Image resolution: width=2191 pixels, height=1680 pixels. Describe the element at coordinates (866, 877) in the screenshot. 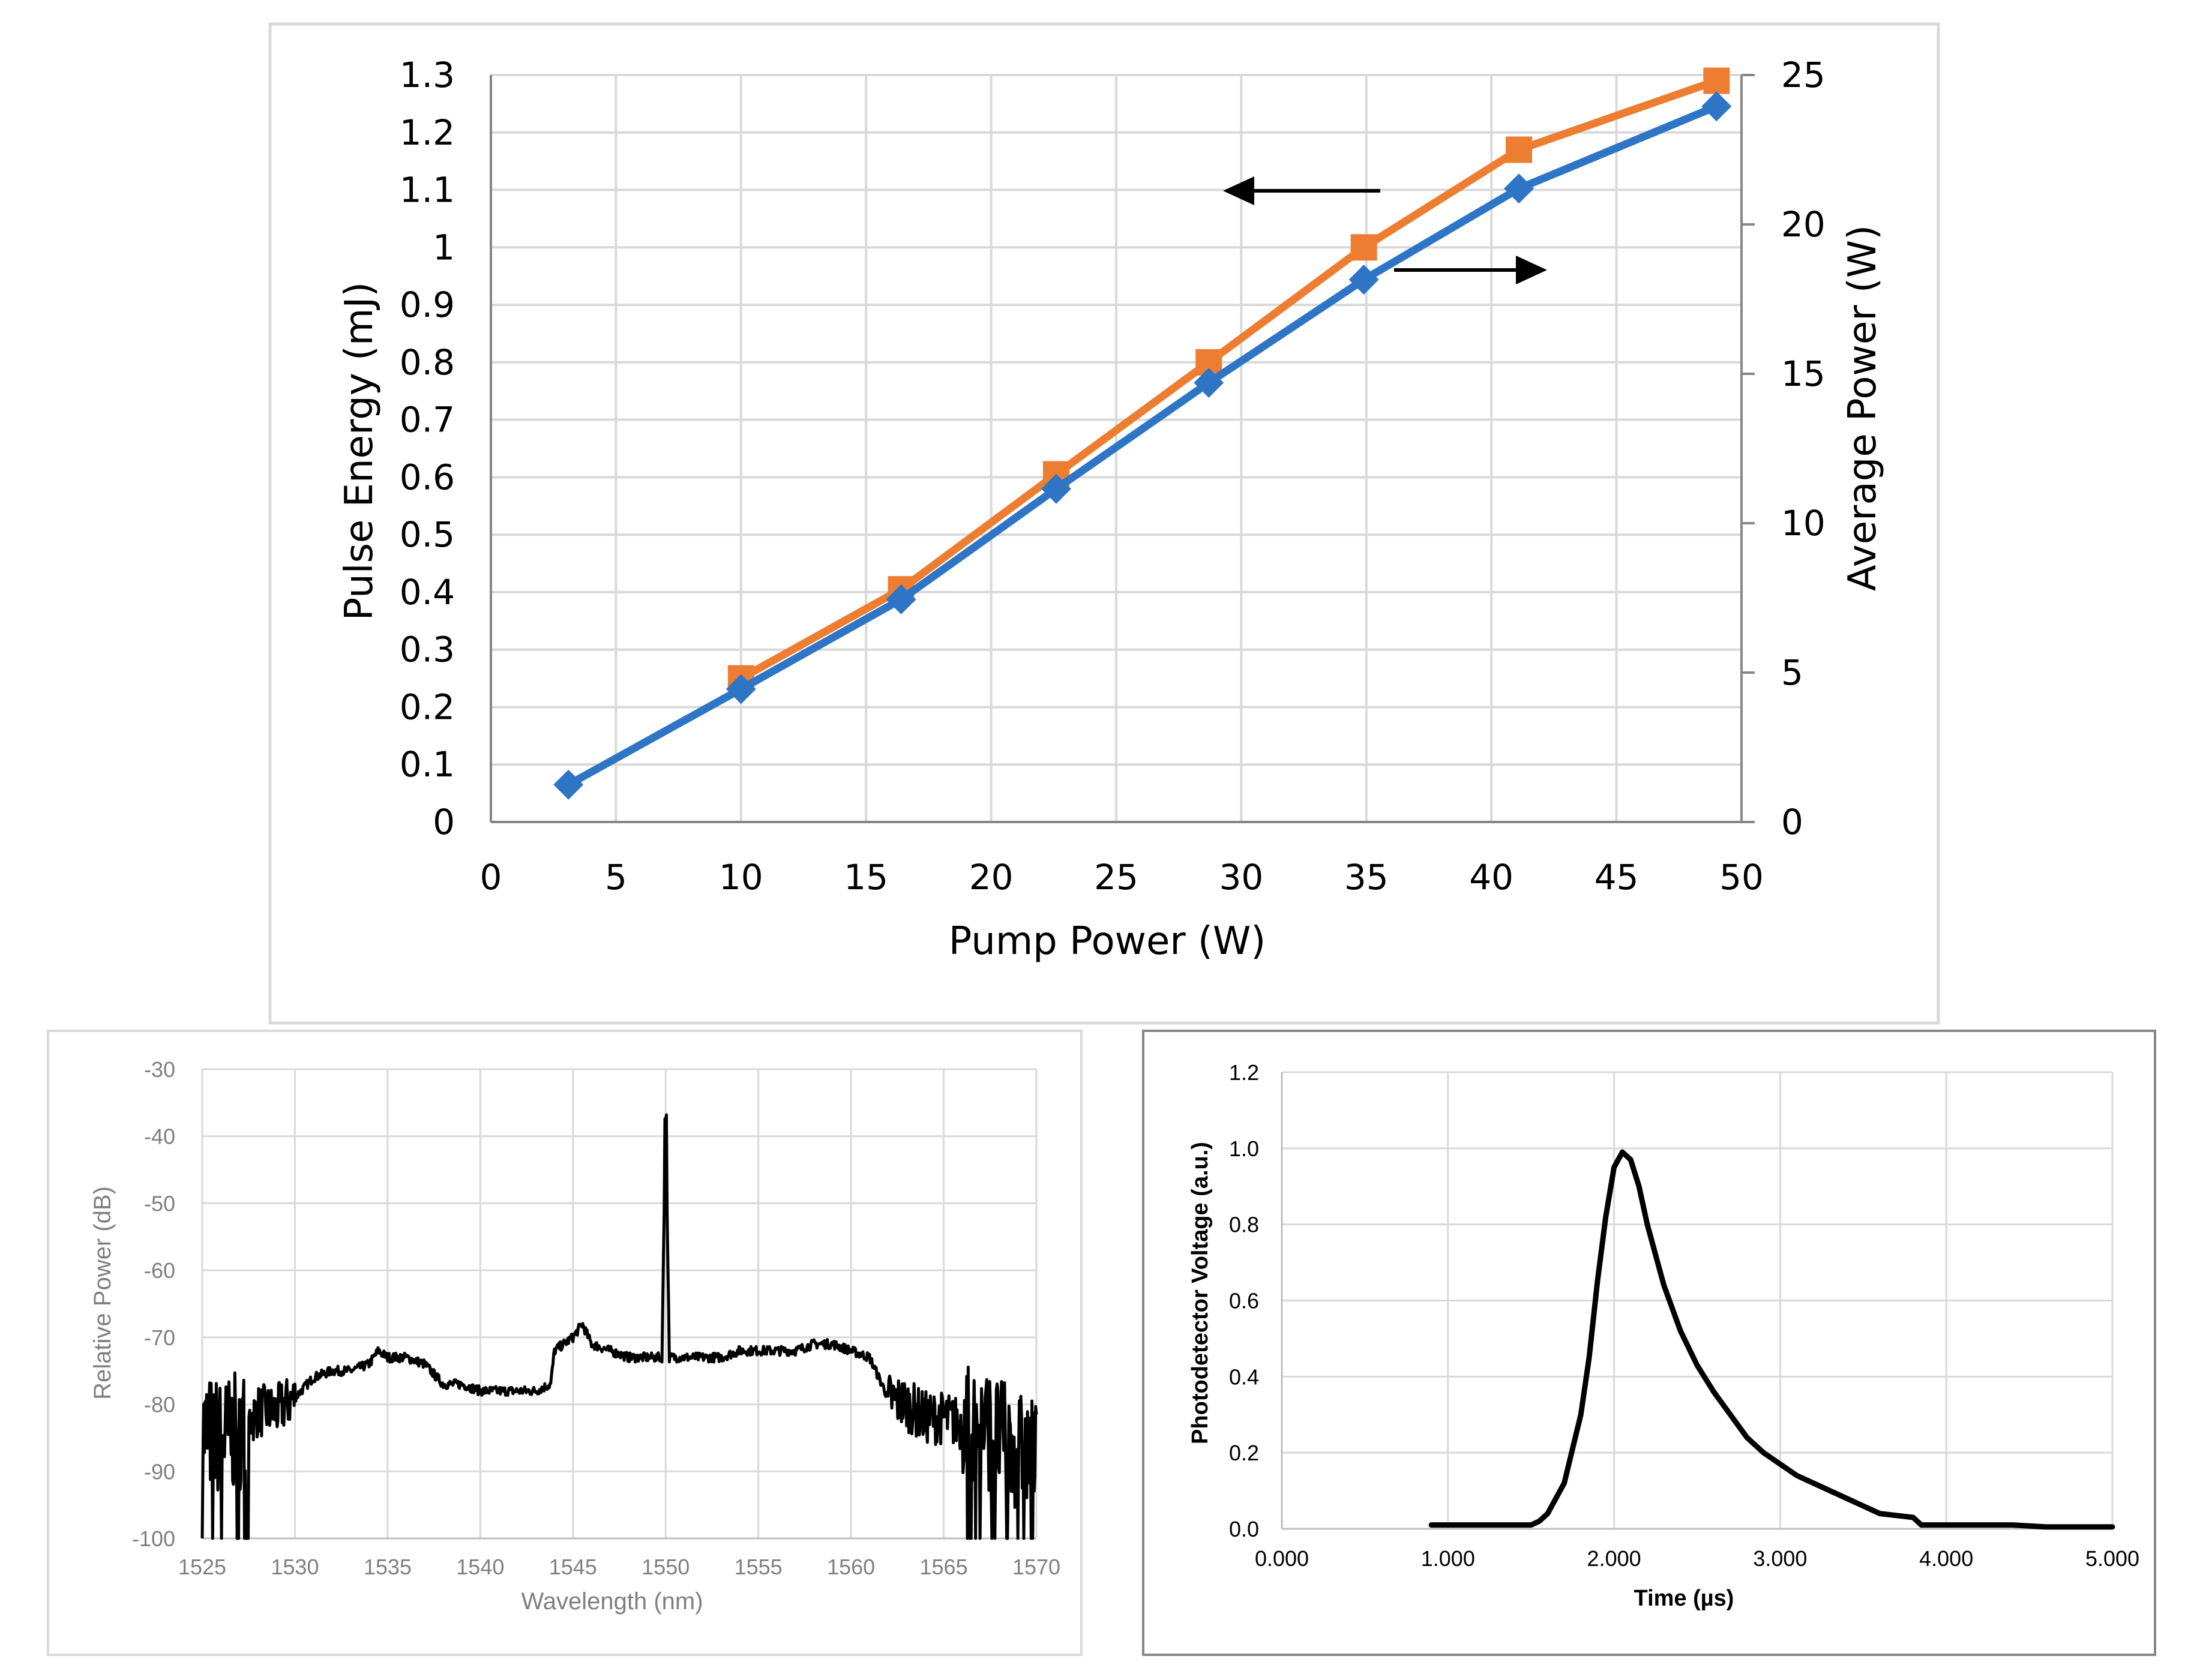

I see `pump-x-tick-label: 15` at that location.